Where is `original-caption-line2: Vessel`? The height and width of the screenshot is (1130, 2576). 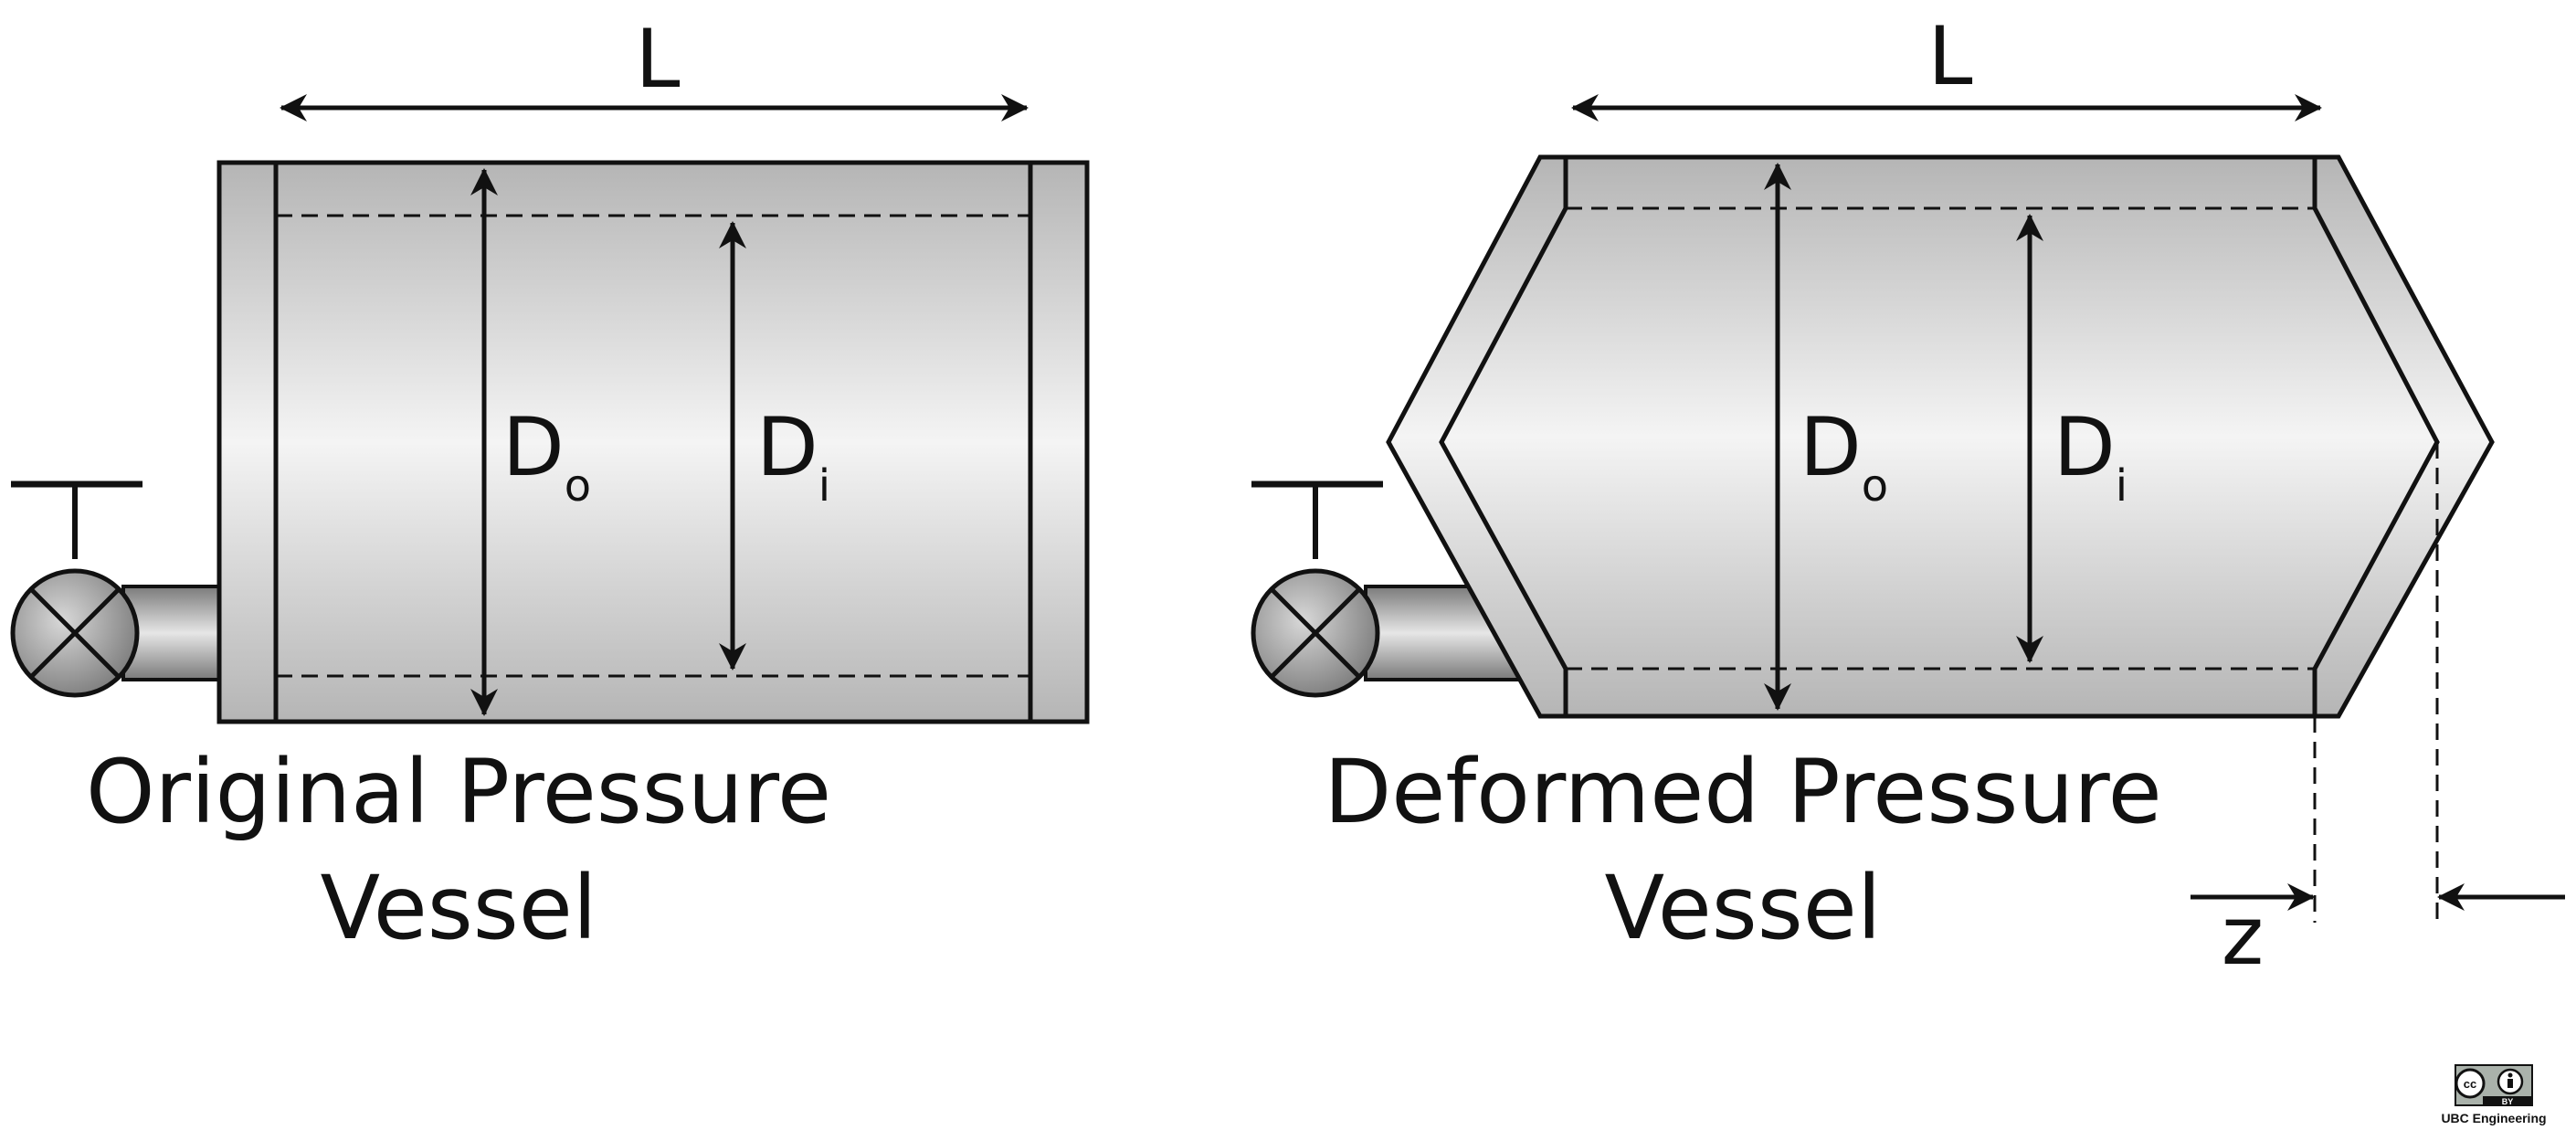 original-caption-line2: Vessel is located at coordinates (458, 908).